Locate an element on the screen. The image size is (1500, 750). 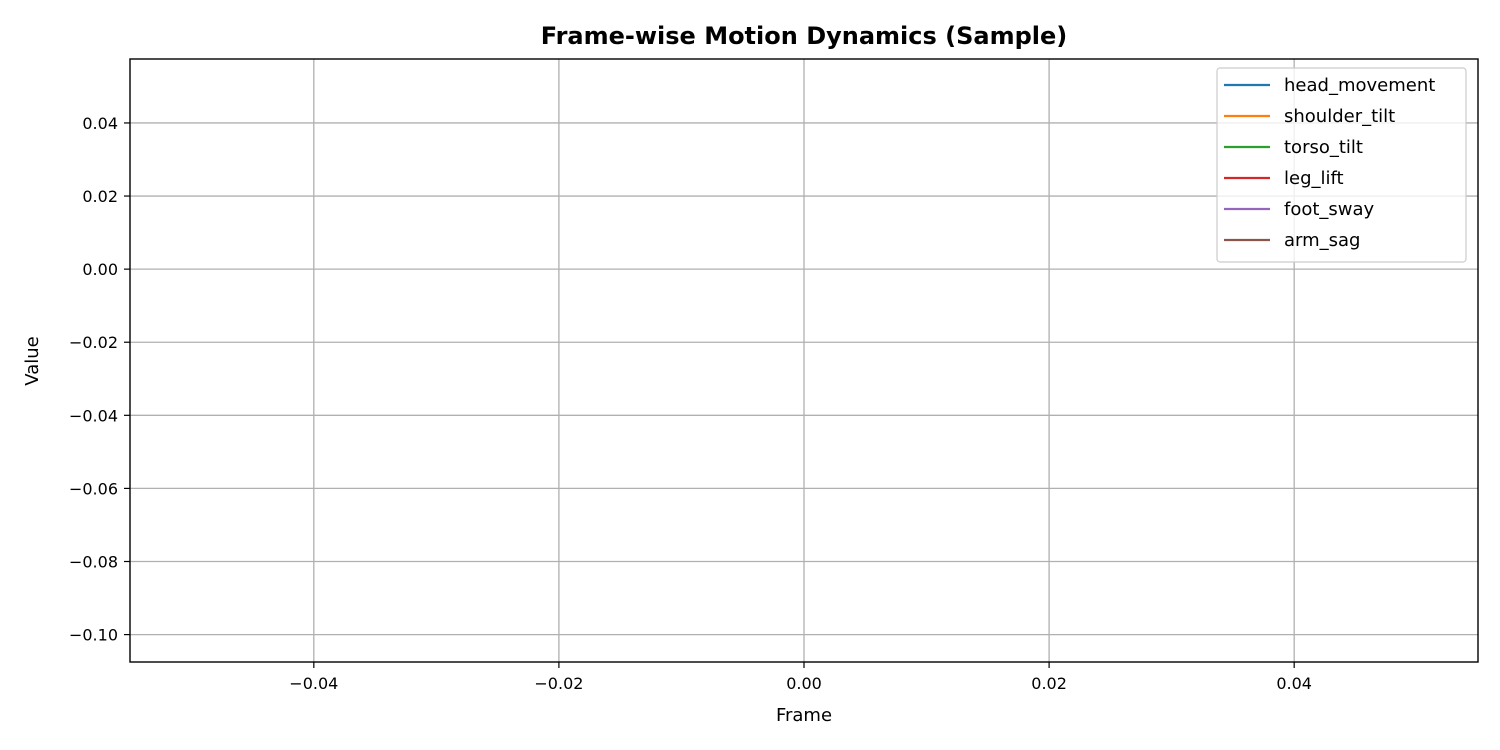
x-tick-label: −0.02 is located at coordinates (558, 683).